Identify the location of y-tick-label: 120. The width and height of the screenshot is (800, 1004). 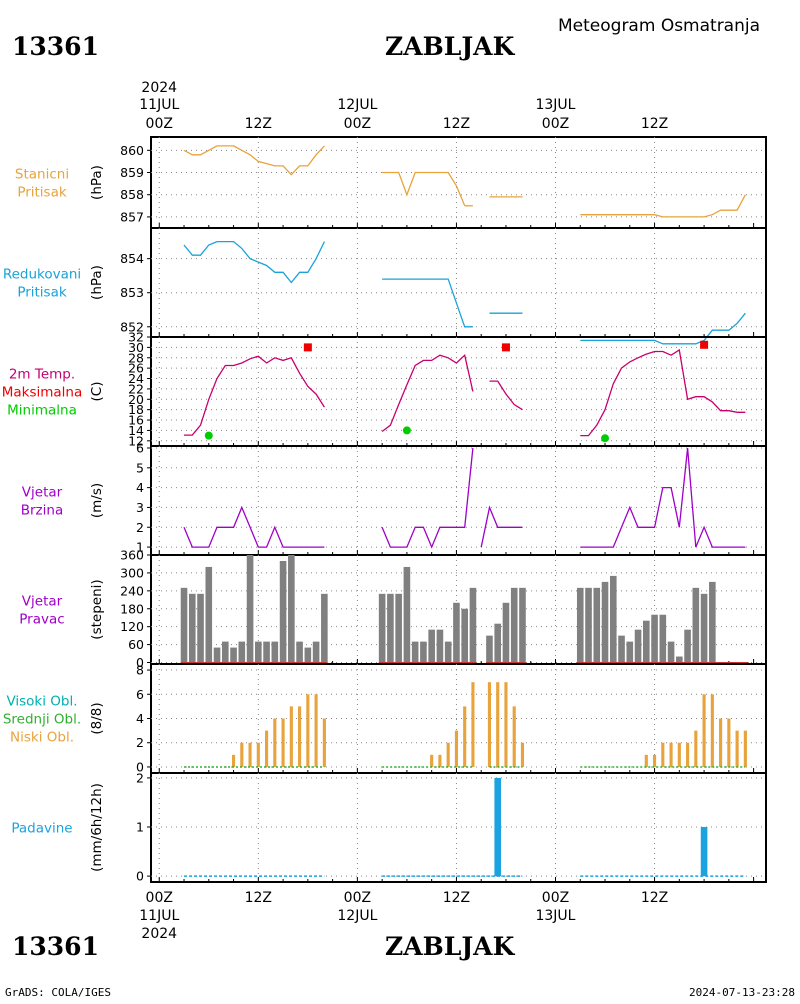
(132, 626).